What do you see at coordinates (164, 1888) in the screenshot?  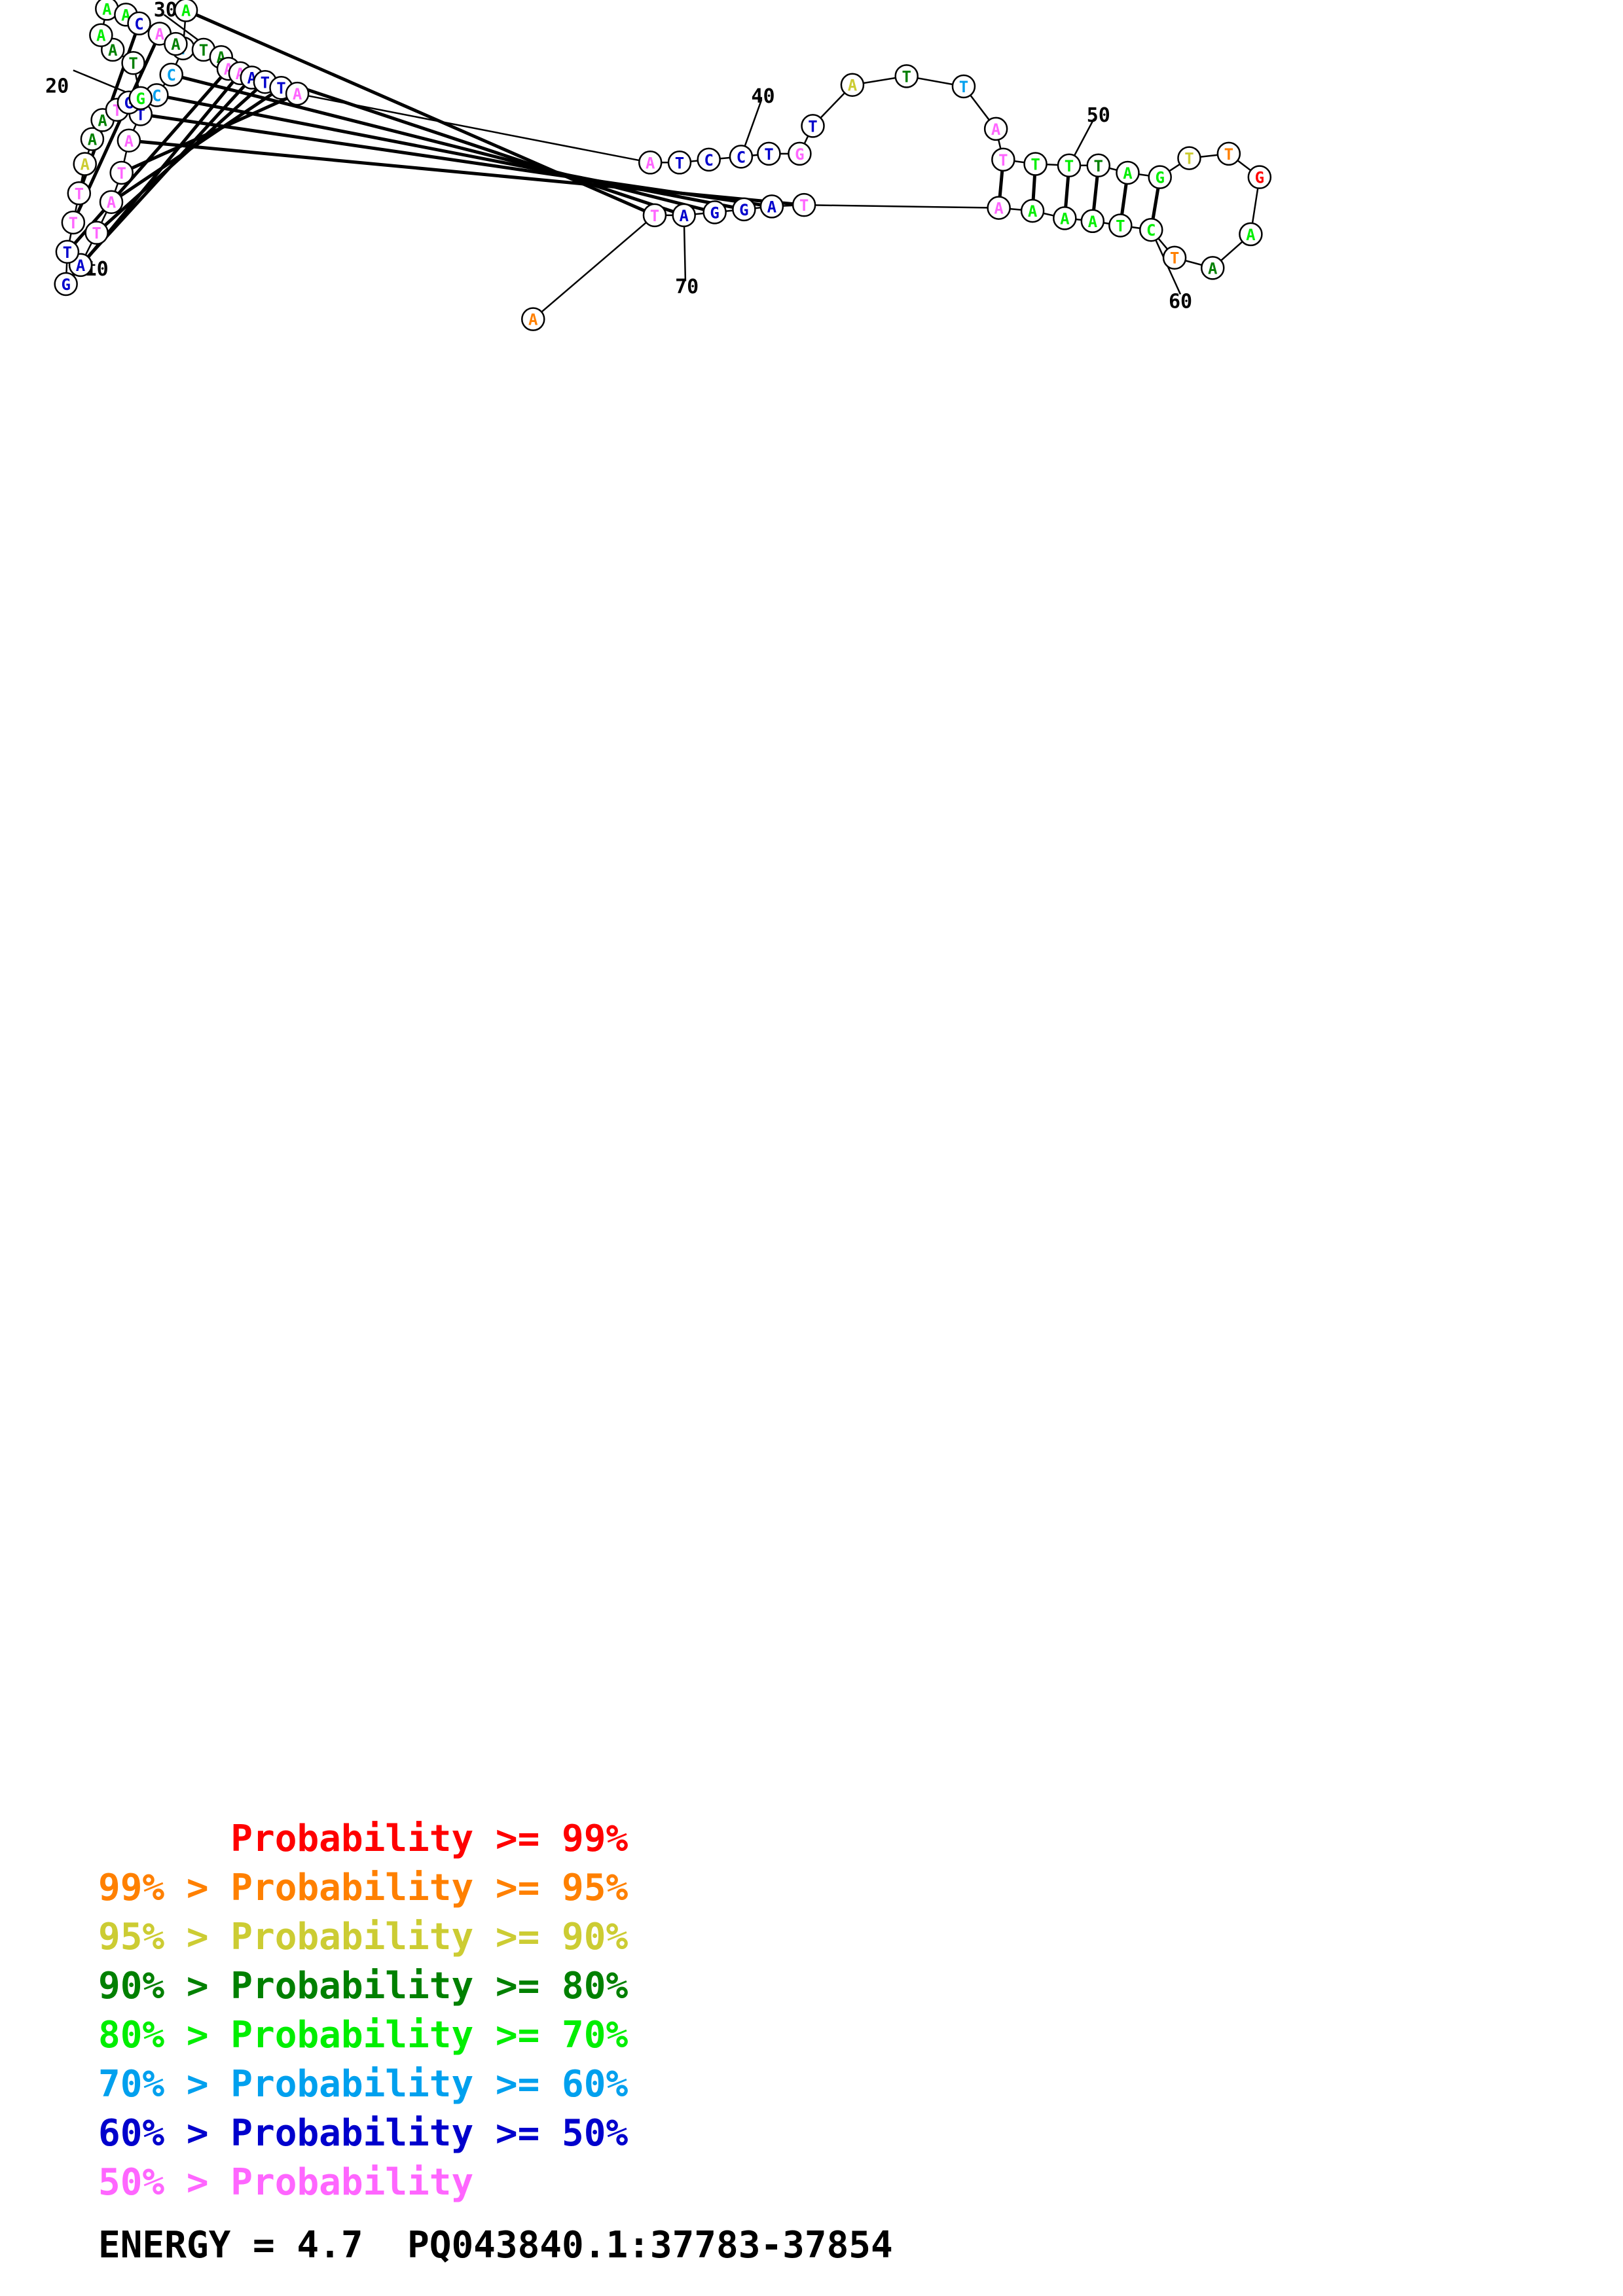 I see `legend-range-prefix: 99% >` at bounding box center [164, 1888].